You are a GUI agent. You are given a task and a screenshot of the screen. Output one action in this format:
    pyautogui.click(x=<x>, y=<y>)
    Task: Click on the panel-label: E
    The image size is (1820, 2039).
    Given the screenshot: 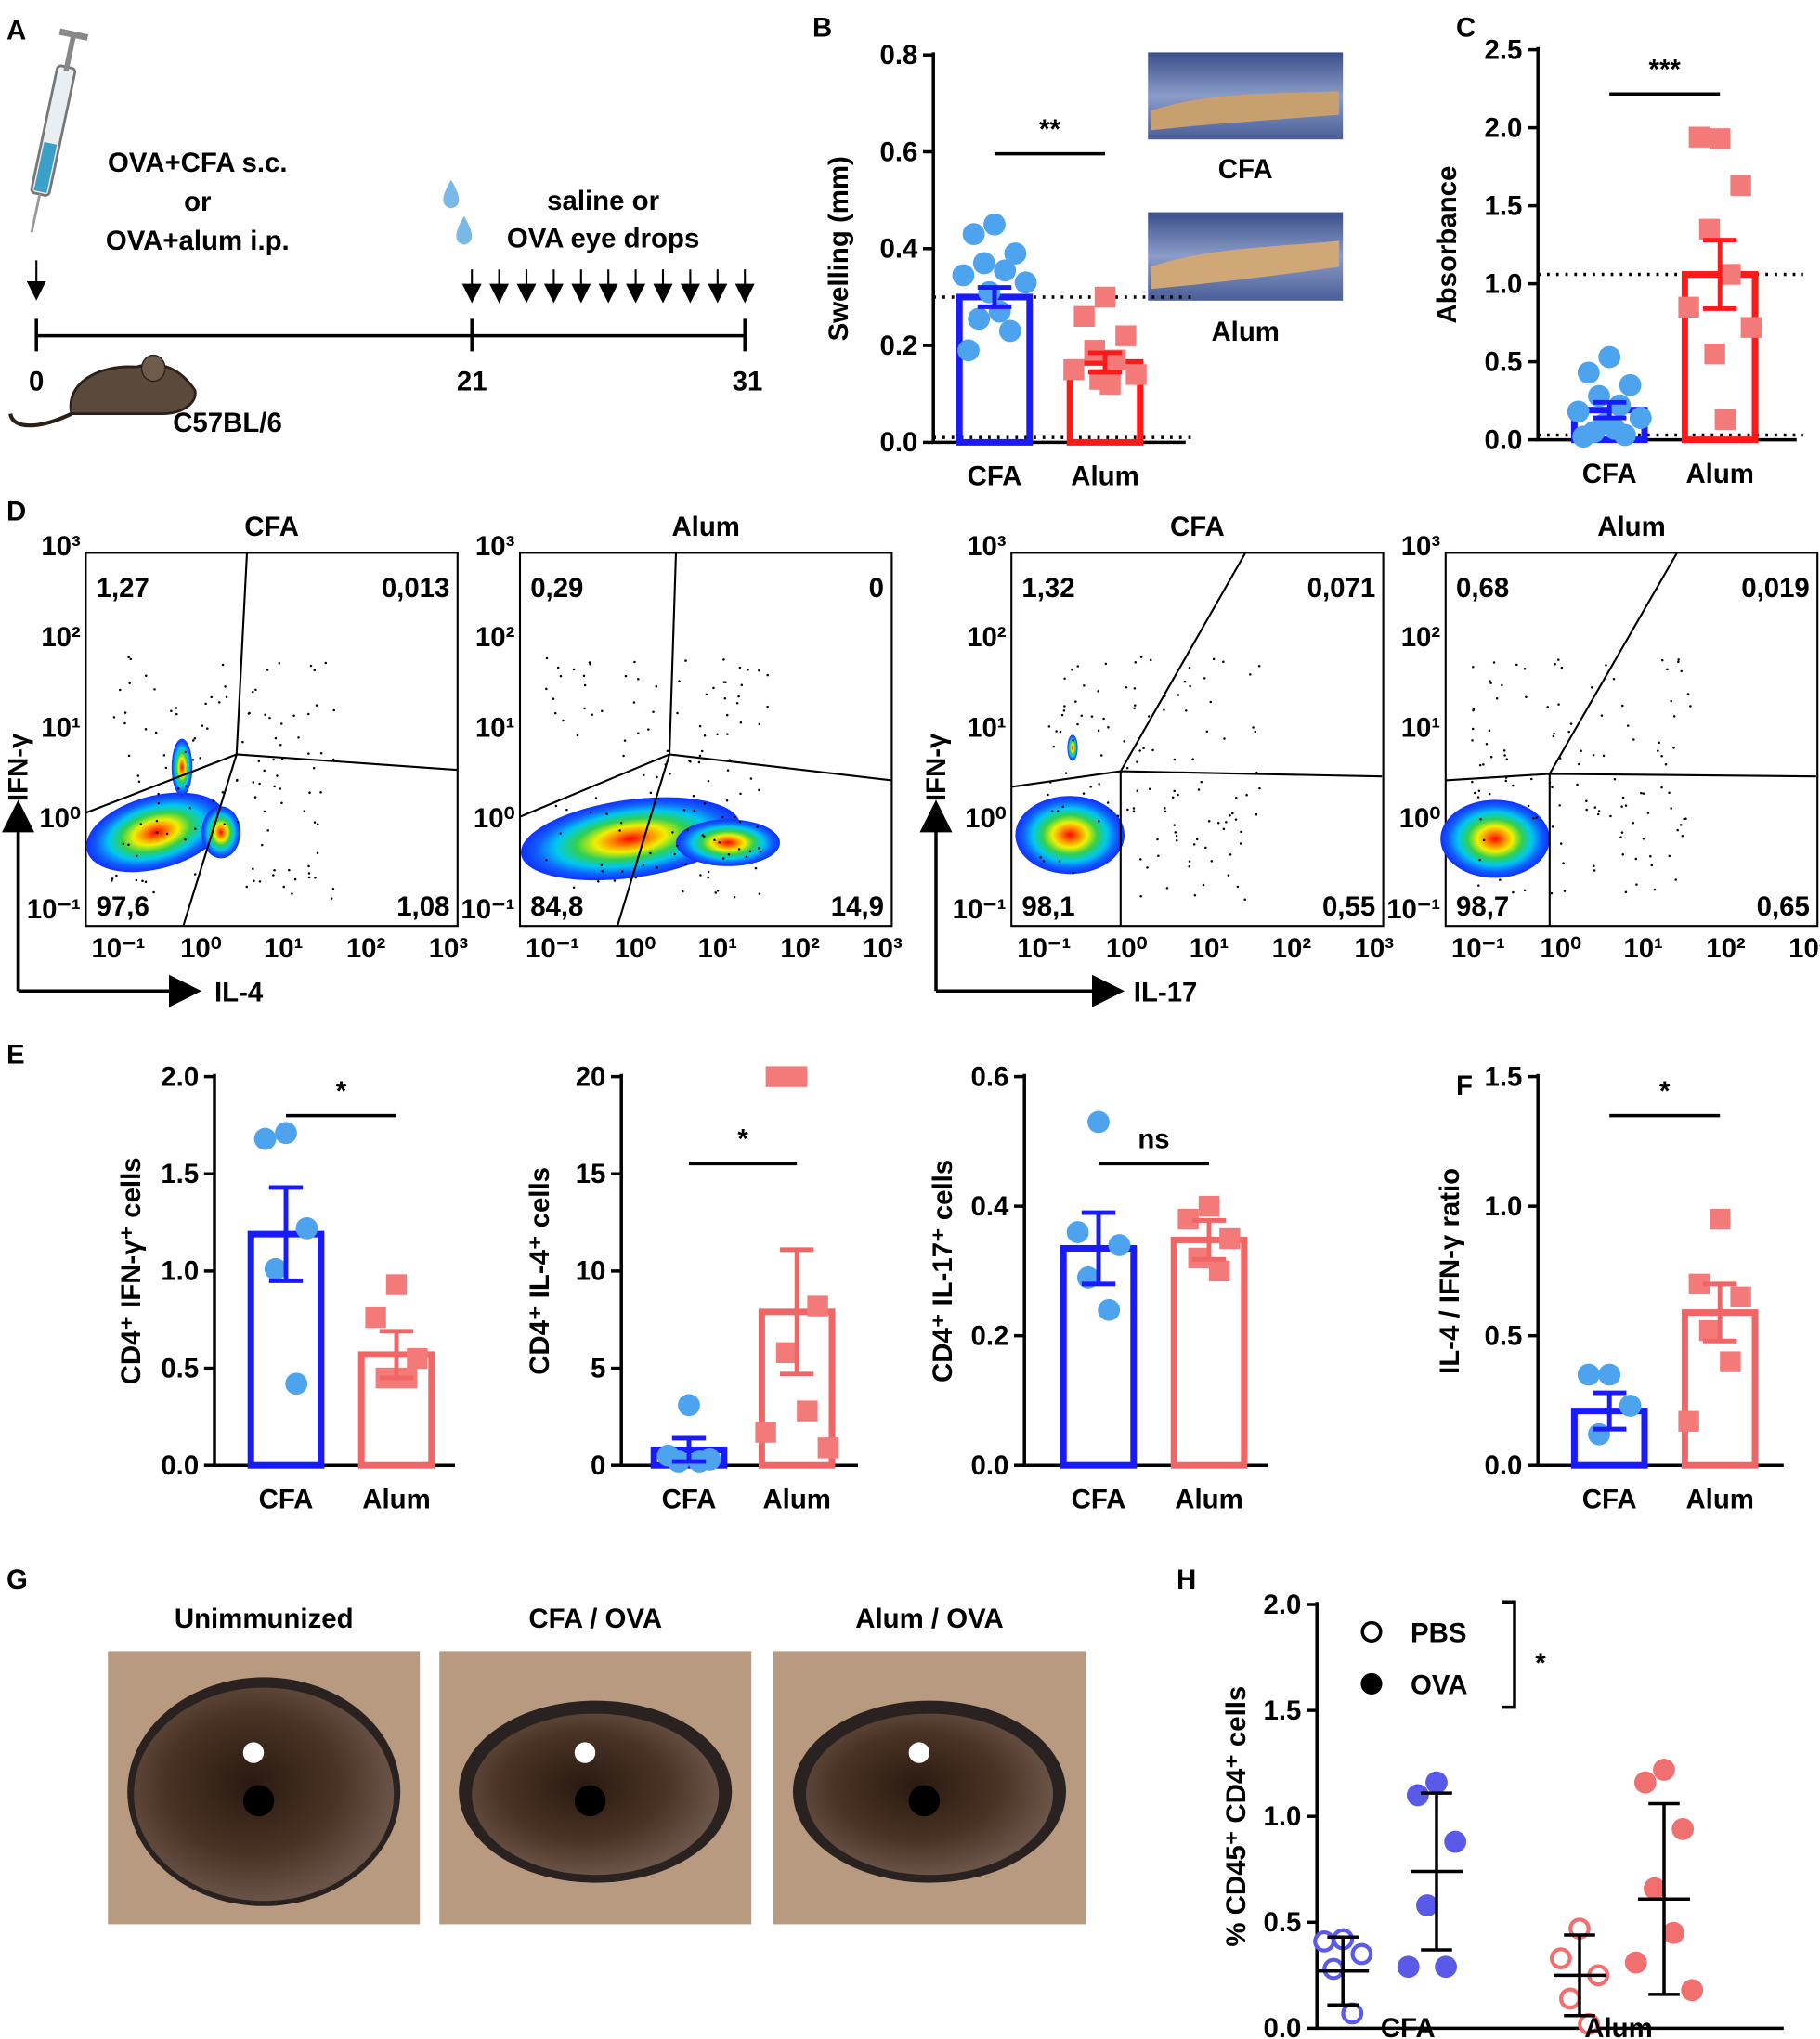 What is the action you would take?
    pyautogui.click(x=15, y=1056)
    